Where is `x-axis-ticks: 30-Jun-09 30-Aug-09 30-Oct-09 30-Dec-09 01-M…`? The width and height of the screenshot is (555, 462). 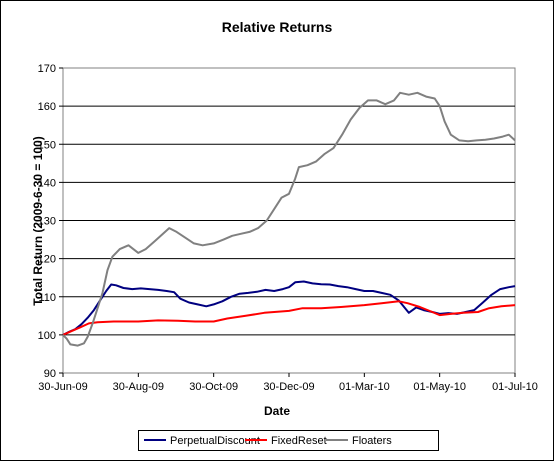 x-axis-ticks: 30-Jun-09 30-Aug-09 30-Oct-09 30-Dec-09 01-M… is located at coordinates (288, 383).